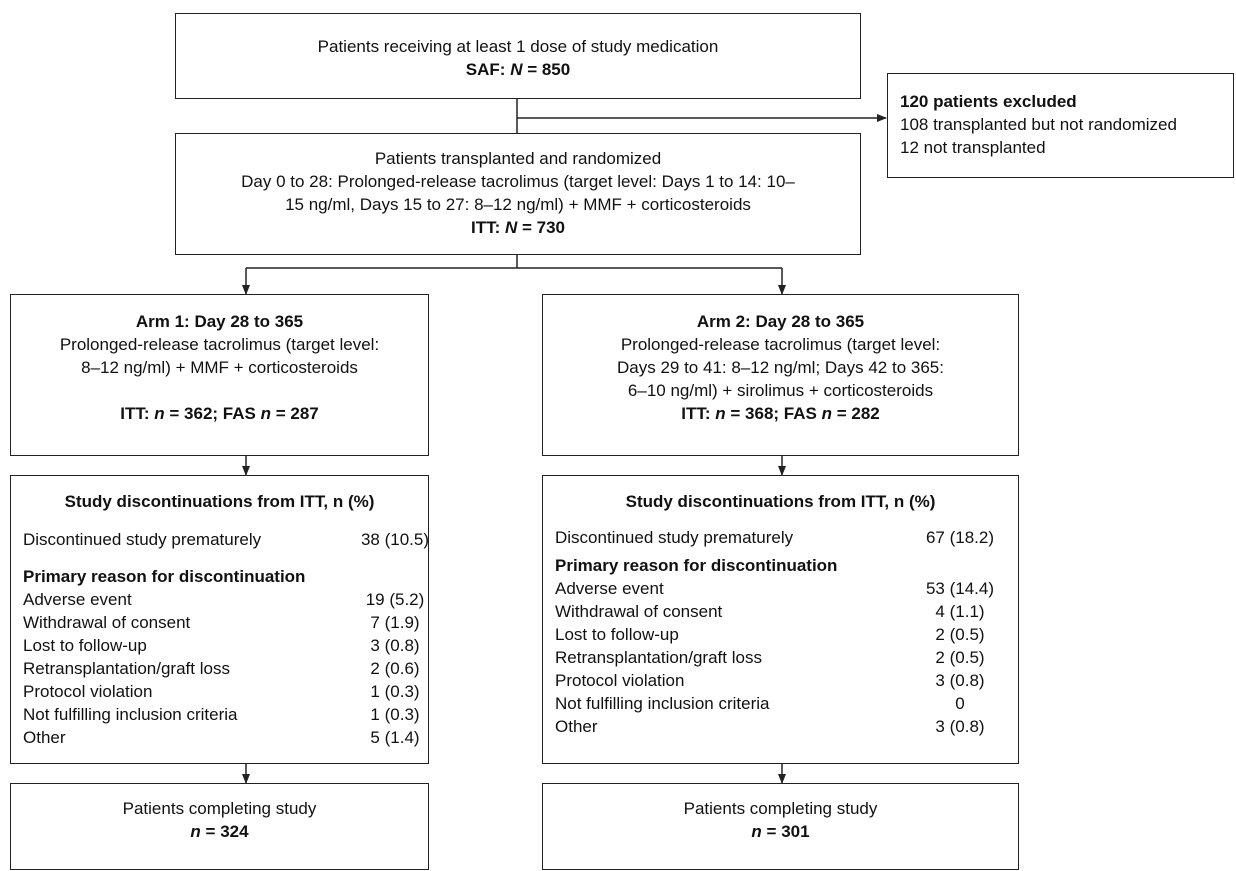  What do you see at coordinates (518, 158) in the screenshot?
I see `text-line: Patients transplanted and randomized` at bounding box center [518, 158].